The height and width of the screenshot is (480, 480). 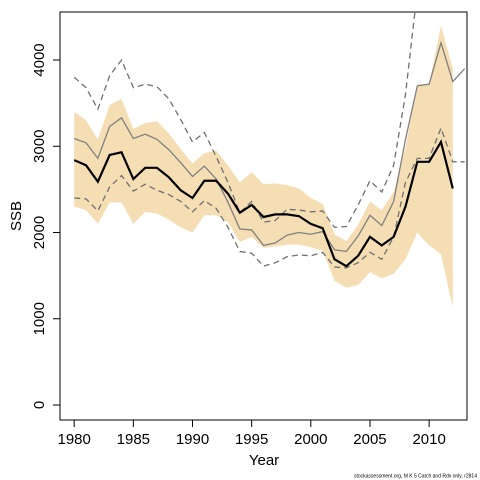 What do you see at coordinates (39, 405) in the screenshot?
I see `y-tick-label: 0` at bounding box center [39, 405].